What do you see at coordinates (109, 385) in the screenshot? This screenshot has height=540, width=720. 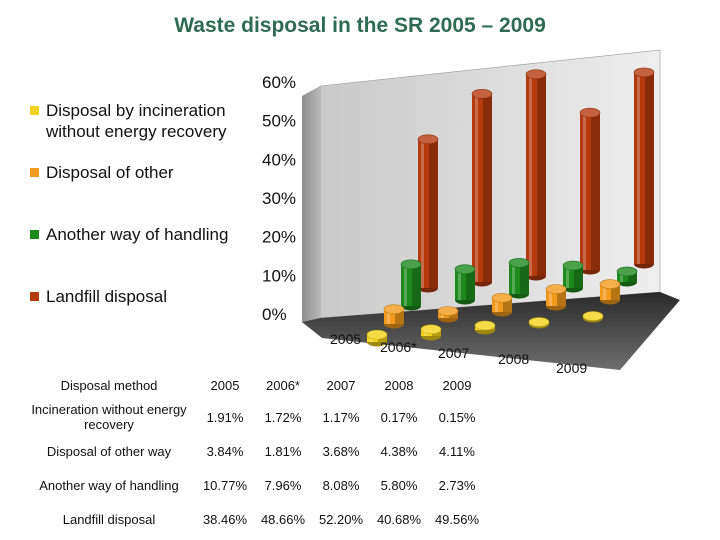 I see `table-header-cell: Disposal method` at bounding box center [109, 385].